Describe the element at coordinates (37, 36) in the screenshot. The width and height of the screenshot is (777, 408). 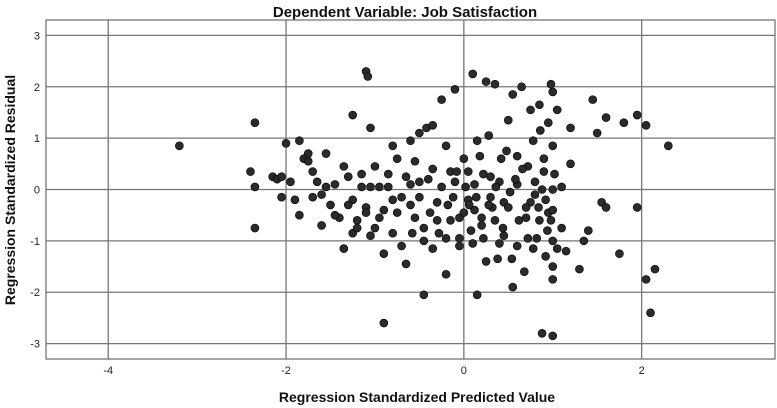
I see `y-tick-label: 3` at that location.